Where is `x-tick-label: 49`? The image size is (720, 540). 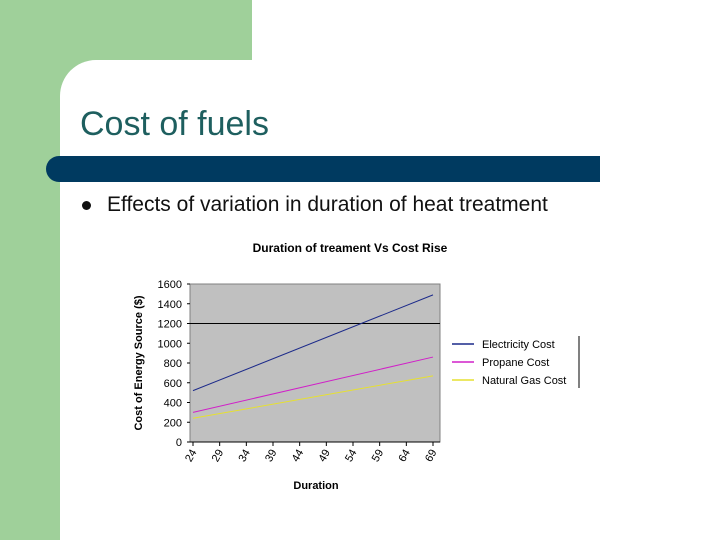 x-tick-label: 49 is located at coordinates (324, 456).